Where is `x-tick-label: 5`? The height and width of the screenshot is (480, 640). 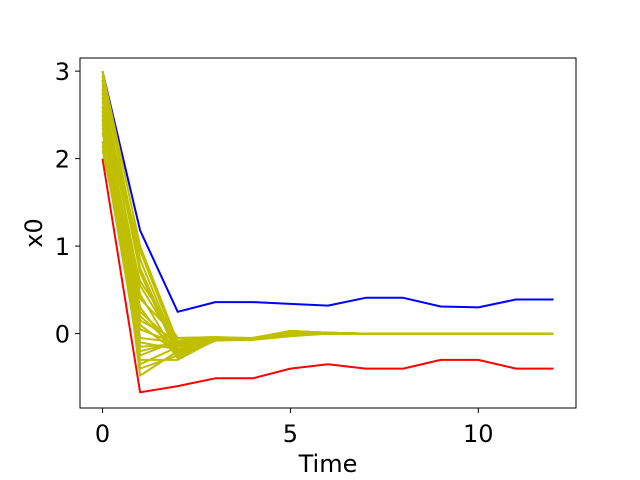
x-tick-label: 5 is located at coordinates (290, 434).